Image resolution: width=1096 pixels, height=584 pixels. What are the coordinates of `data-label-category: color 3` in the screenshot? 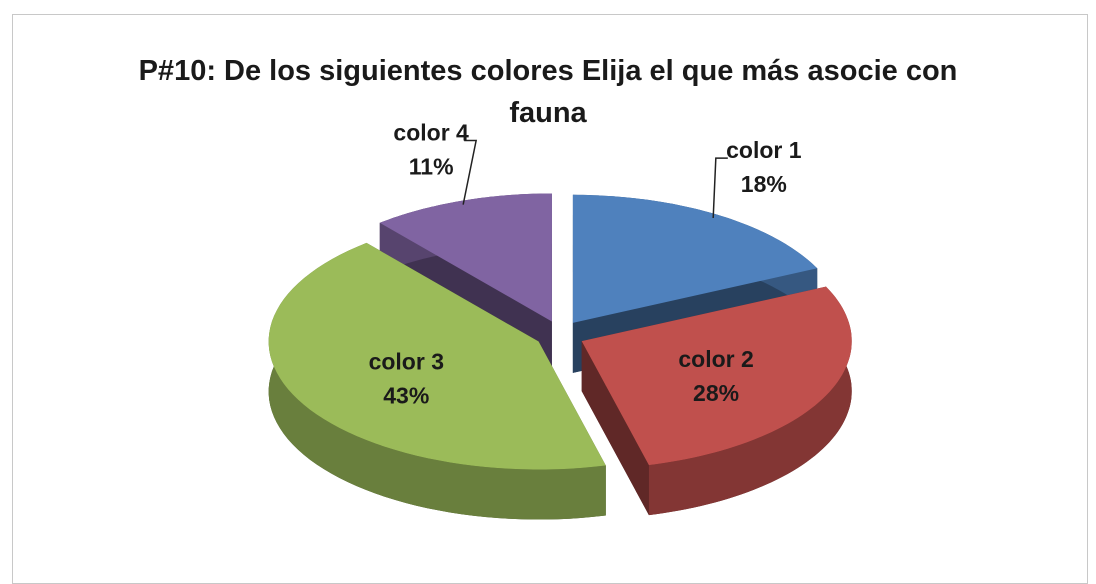 It's located at (406, 361).